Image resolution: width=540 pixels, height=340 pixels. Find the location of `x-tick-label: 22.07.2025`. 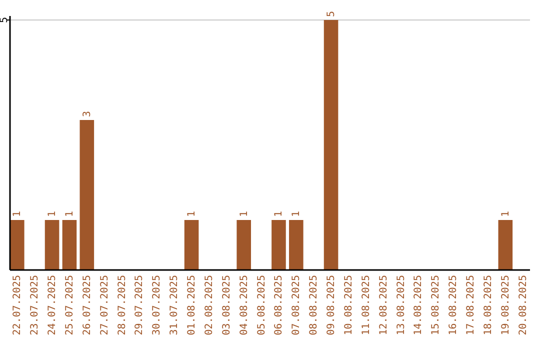

x-tick-label: 22.07.2025 is located at coordinates (18, 305).